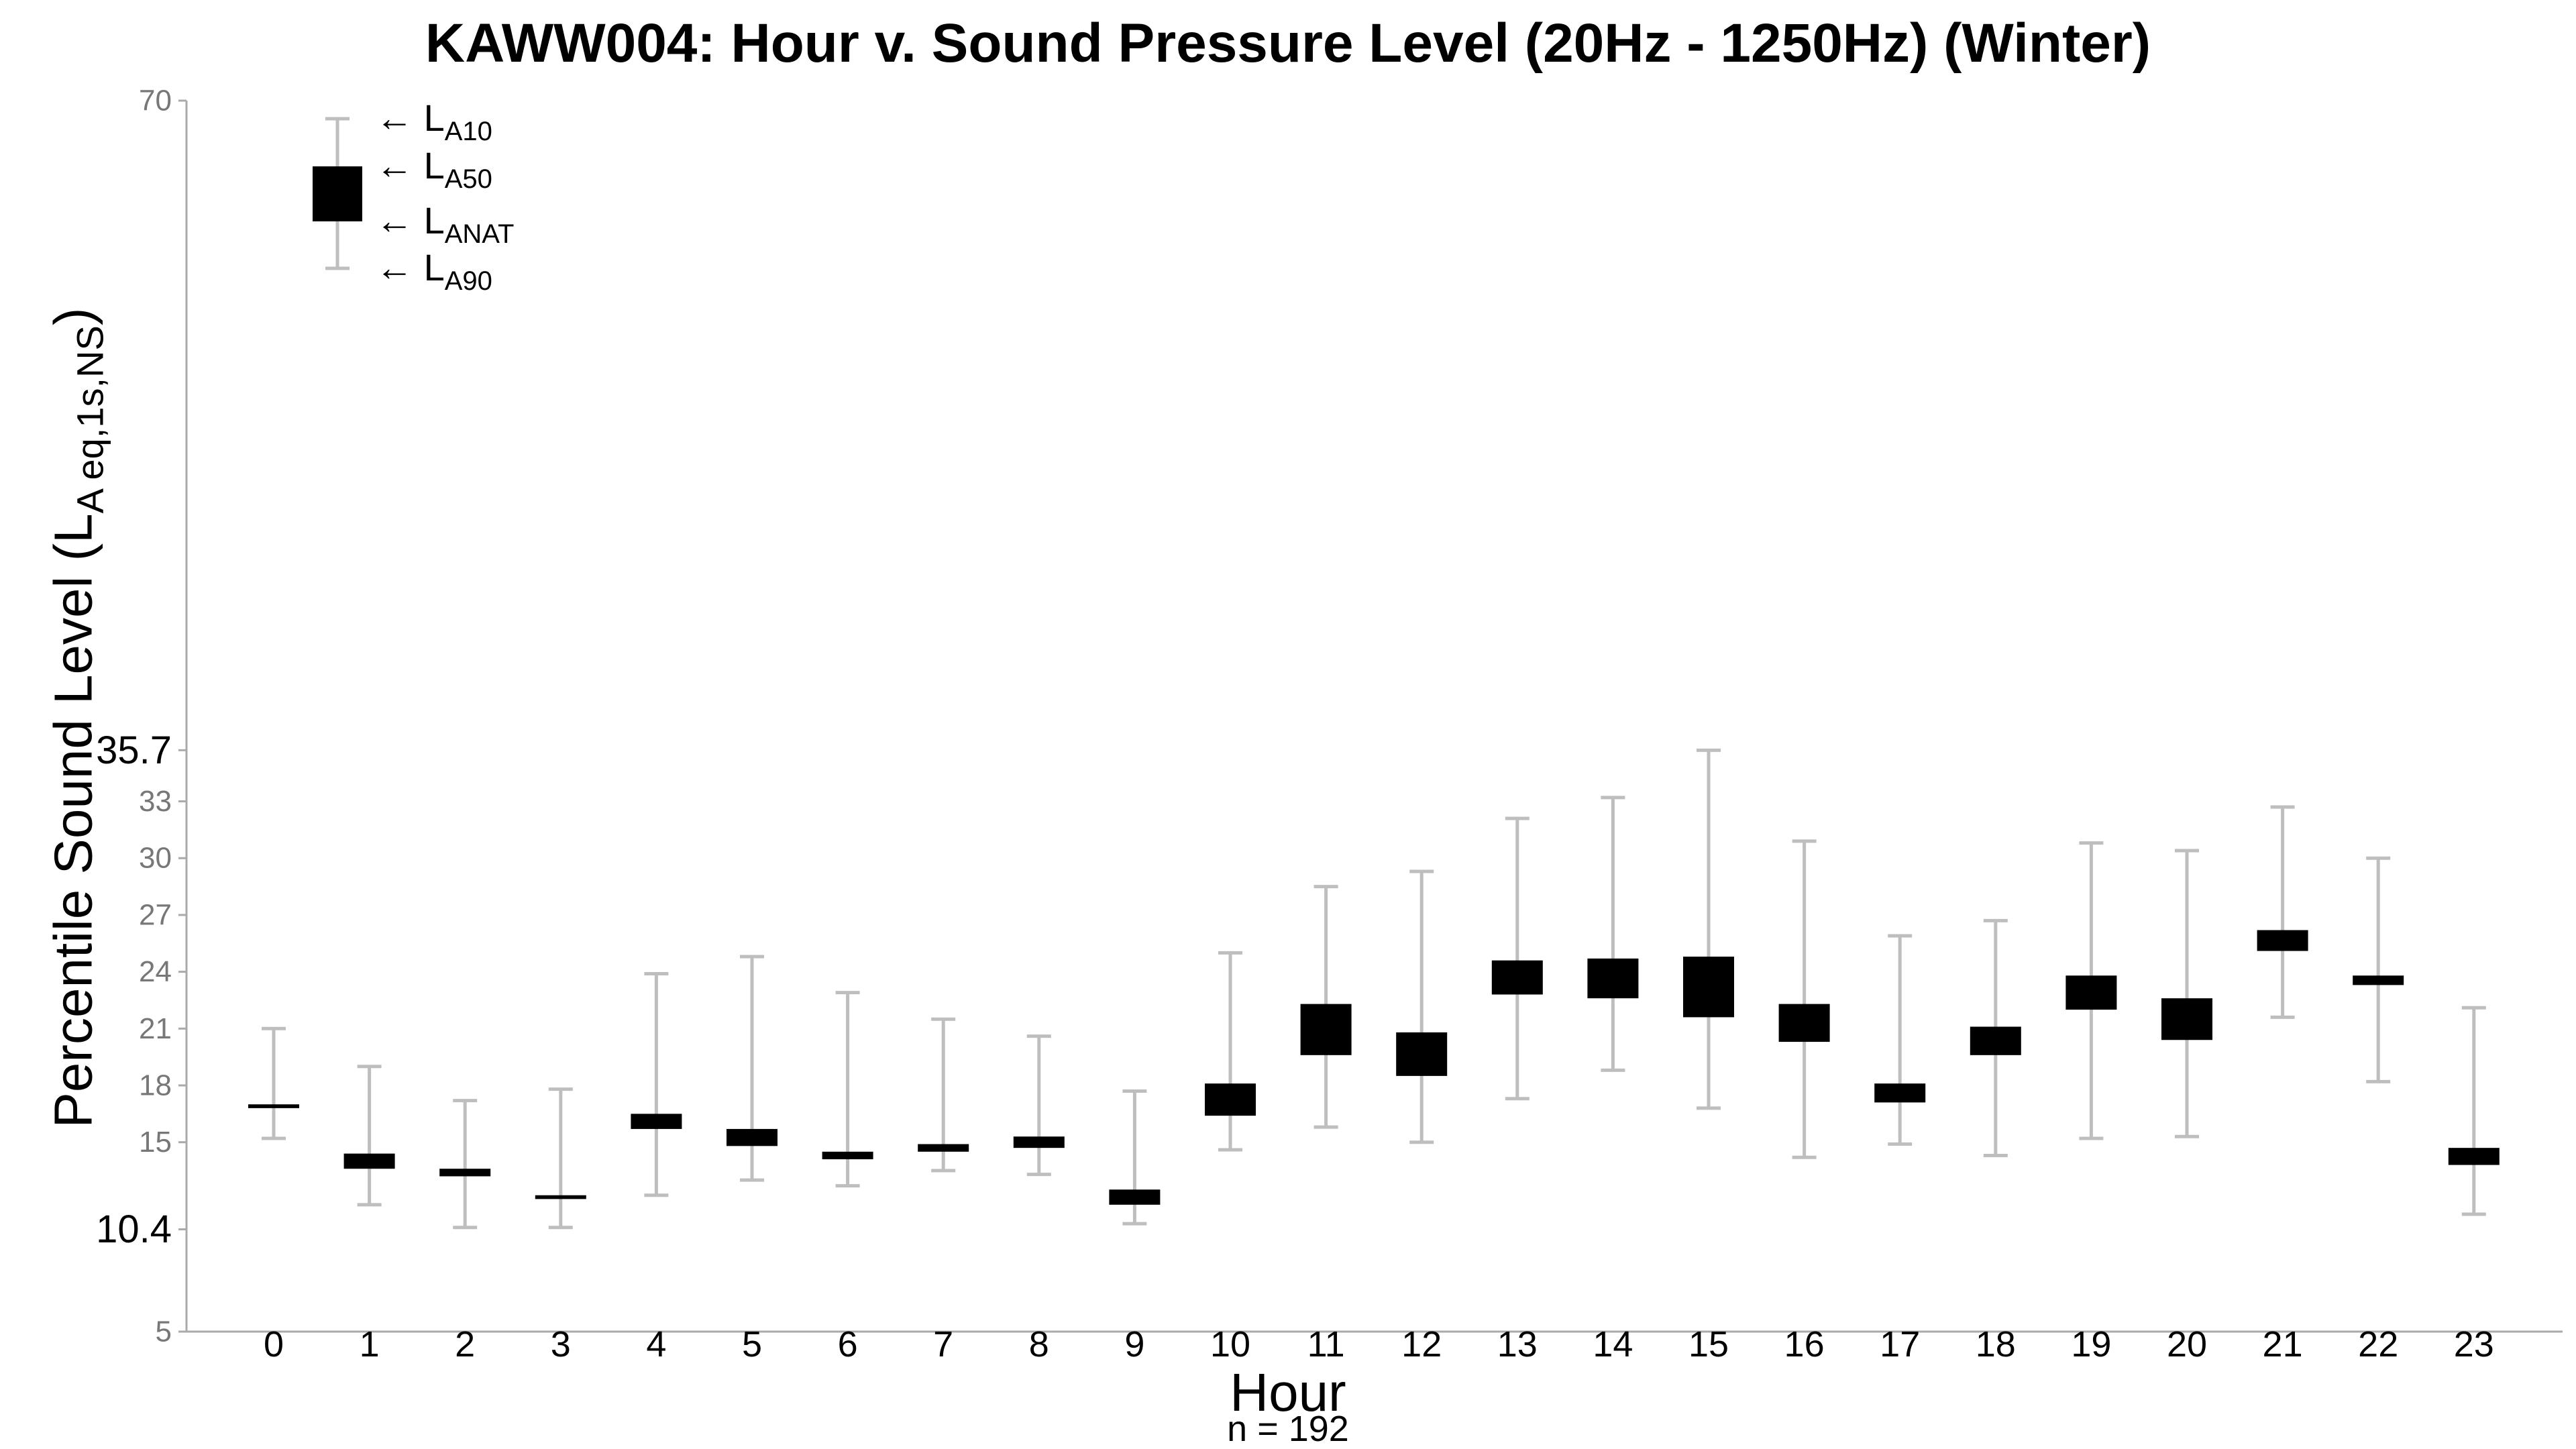  Describe the element at coordinates (468, 281) in the screenshot. I see `legend-subscript: A90` at that location.